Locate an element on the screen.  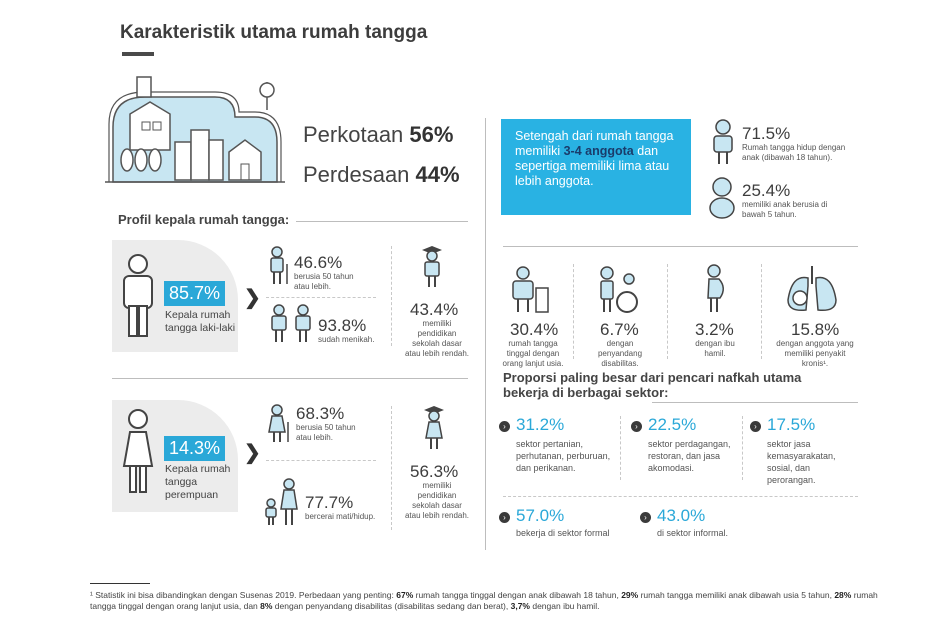
member-pct: 3.2% is located at coordinates (714, 329).